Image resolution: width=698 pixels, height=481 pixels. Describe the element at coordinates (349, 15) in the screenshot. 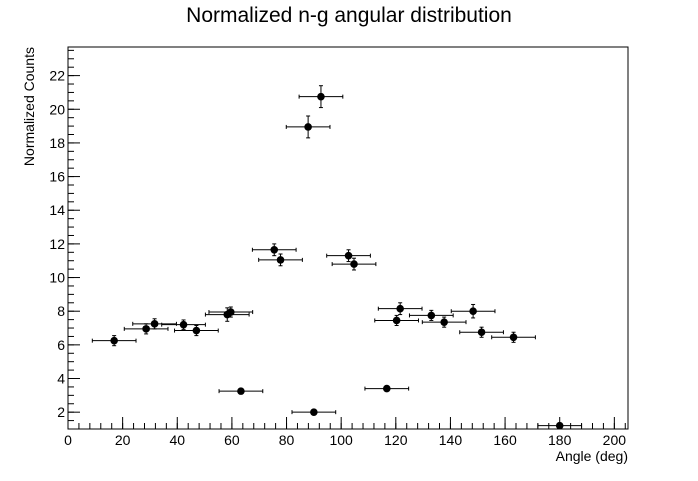

I see `chart-title: Normalized n-g angular distribution` at that location.